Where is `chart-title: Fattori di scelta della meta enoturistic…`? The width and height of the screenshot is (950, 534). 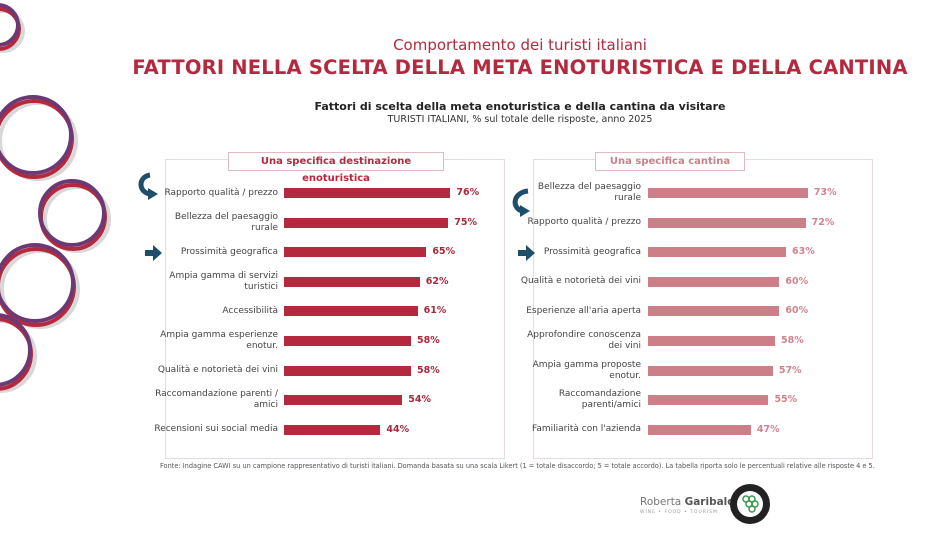
chart-title: Fattori di scelta della meta enoturistic… is located at coordinates (520, 106).